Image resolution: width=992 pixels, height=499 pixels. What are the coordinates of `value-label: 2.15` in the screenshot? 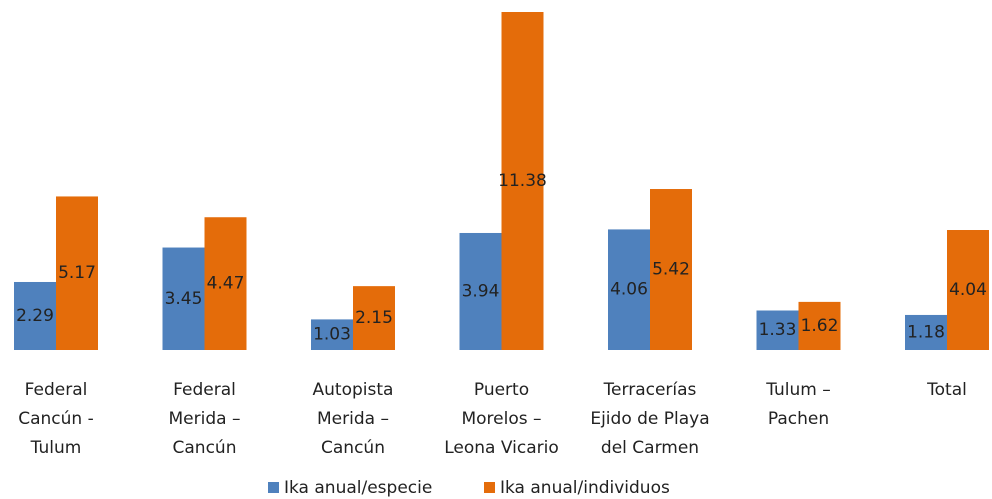 It's located at (374, 318).